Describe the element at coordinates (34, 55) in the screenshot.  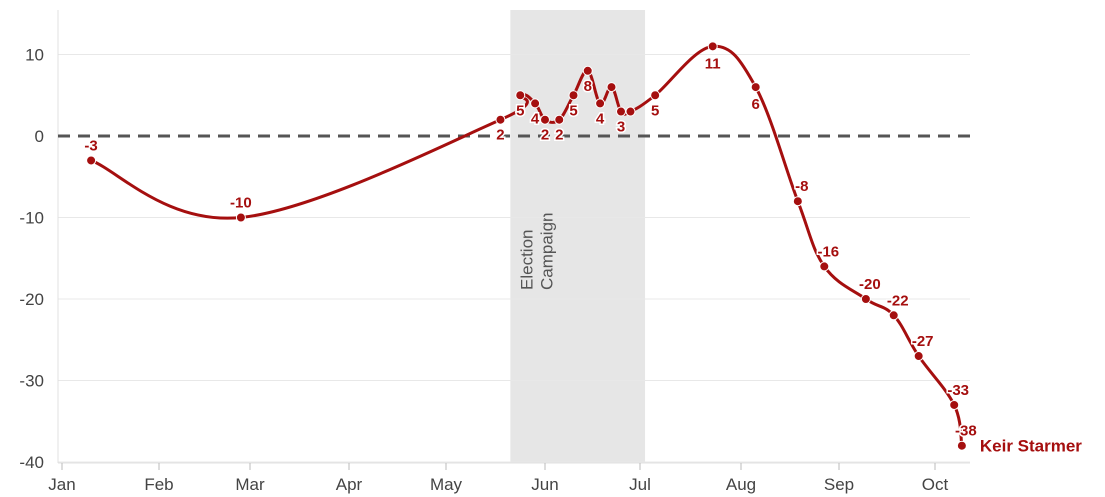
I see `y-tick-label: 10` at that location.